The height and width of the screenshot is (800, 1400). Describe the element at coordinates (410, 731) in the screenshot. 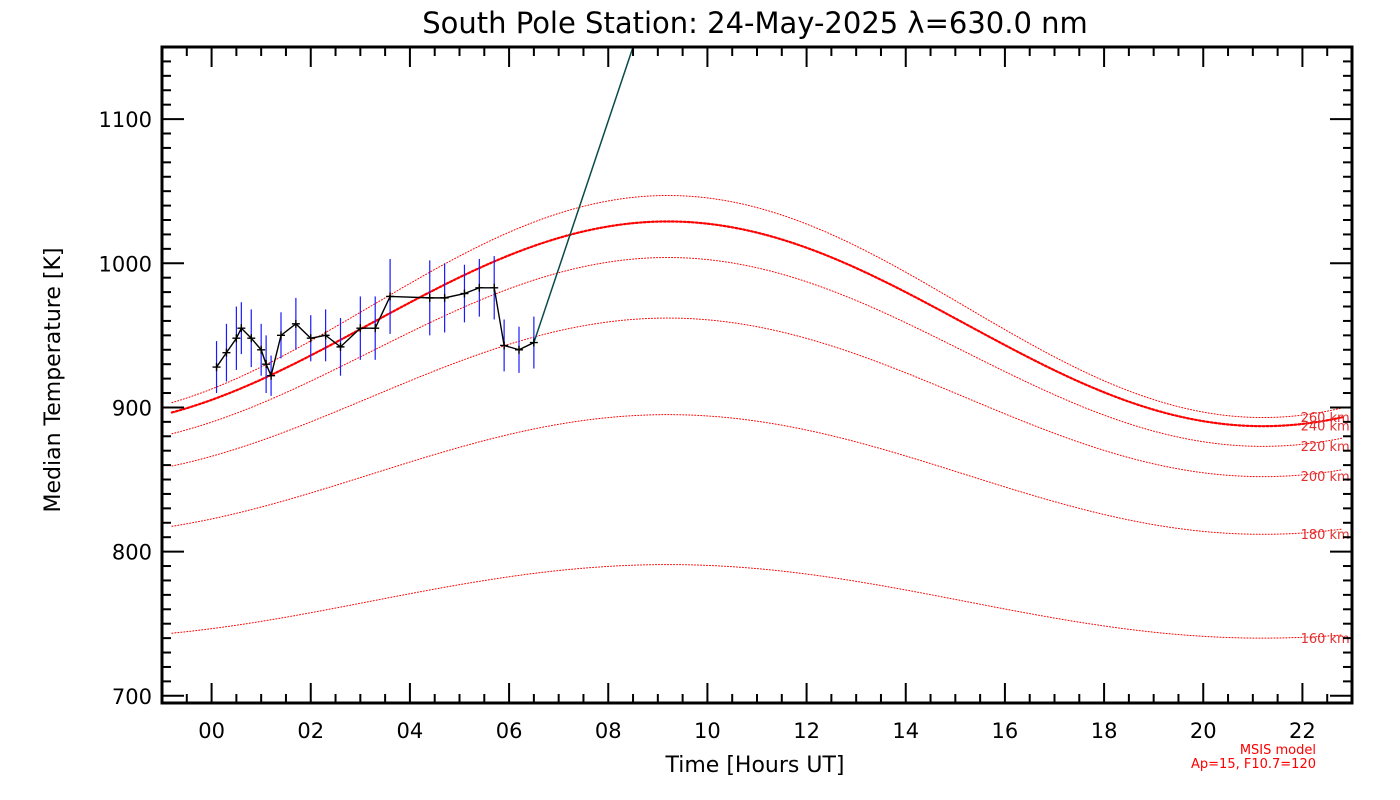

I see `x-tick-label: 04` at that location.